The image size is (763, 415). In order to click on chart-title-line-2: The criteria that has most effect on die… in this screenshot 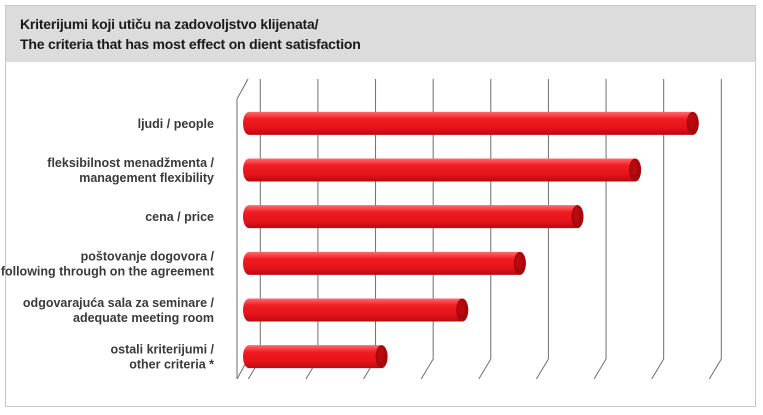, I will do `click(190, 44)`.